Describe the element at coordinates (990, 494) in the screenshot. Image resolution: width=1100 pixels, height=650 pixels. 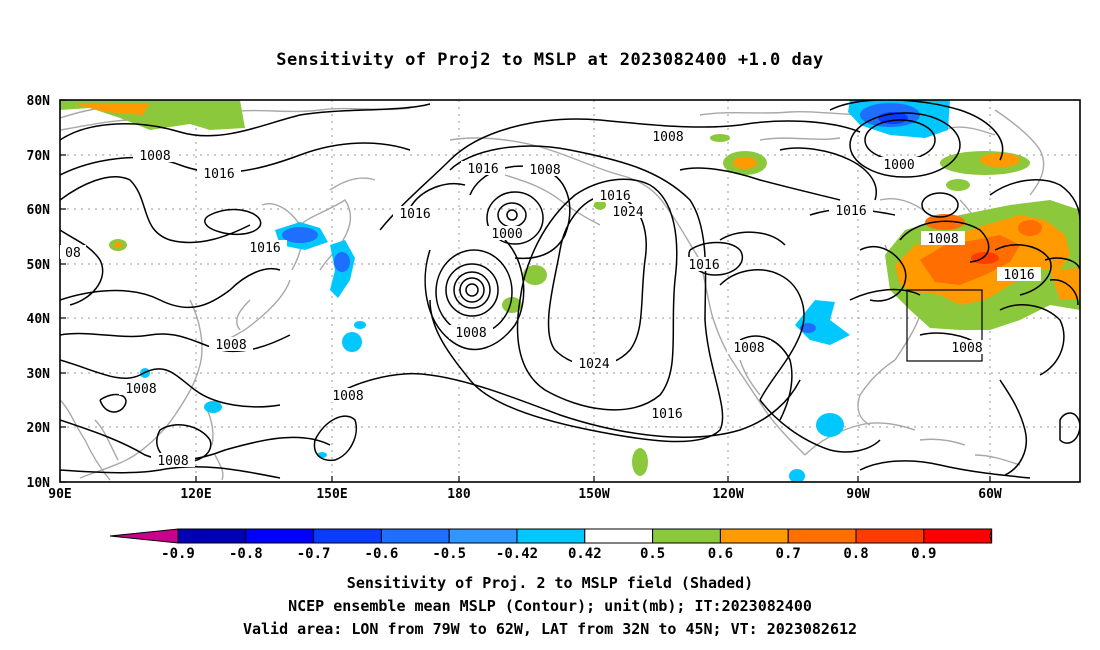
I see `lon-label: 60W` at that location.